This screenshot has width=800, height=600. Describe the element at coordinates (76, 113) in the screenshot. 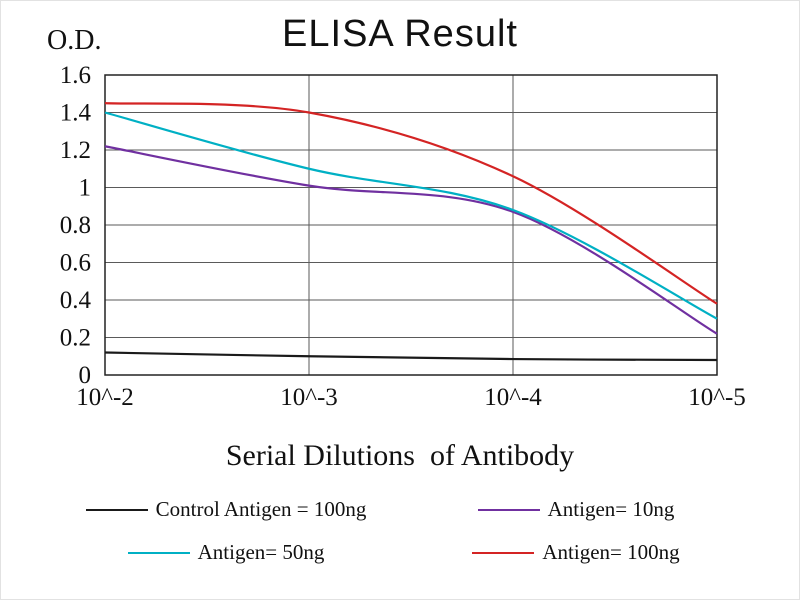

I see `y-tick-label: 1.4` at that location.